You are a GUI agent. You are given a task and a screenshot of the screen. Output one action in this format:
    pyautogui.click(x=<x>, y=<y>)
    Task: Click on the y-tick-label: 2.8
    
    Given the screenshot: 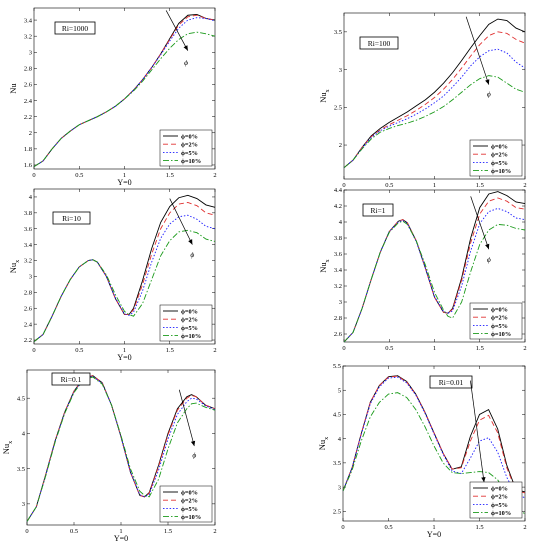 What is the action you would take?
    pyautogui.click(x=28, y=293)
    